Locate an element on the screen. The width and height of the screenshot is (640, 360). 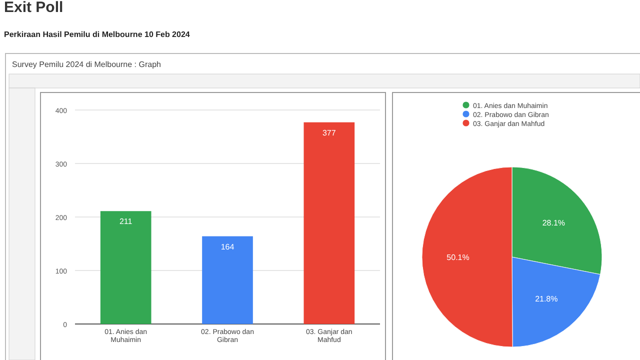
data-label: 377 is located at coordinates (329, 133).